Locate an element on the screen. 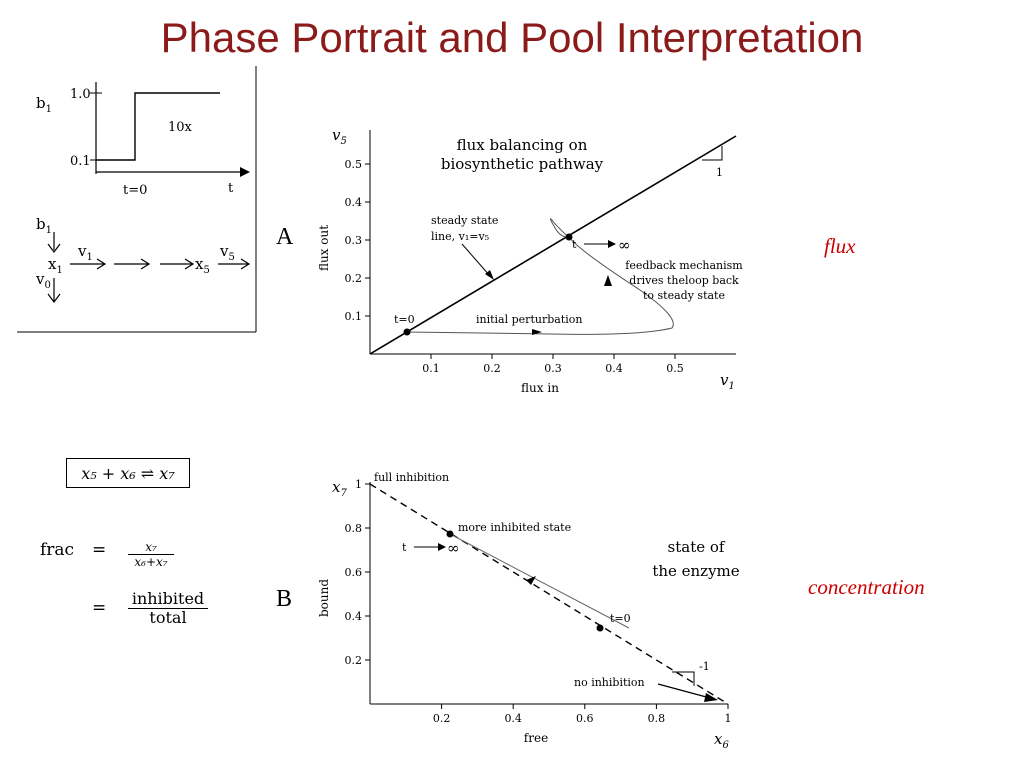 Image resolution: width=1024 pixels, height=768 pixels. trajectory-loop is located at coordinates (540, 276).